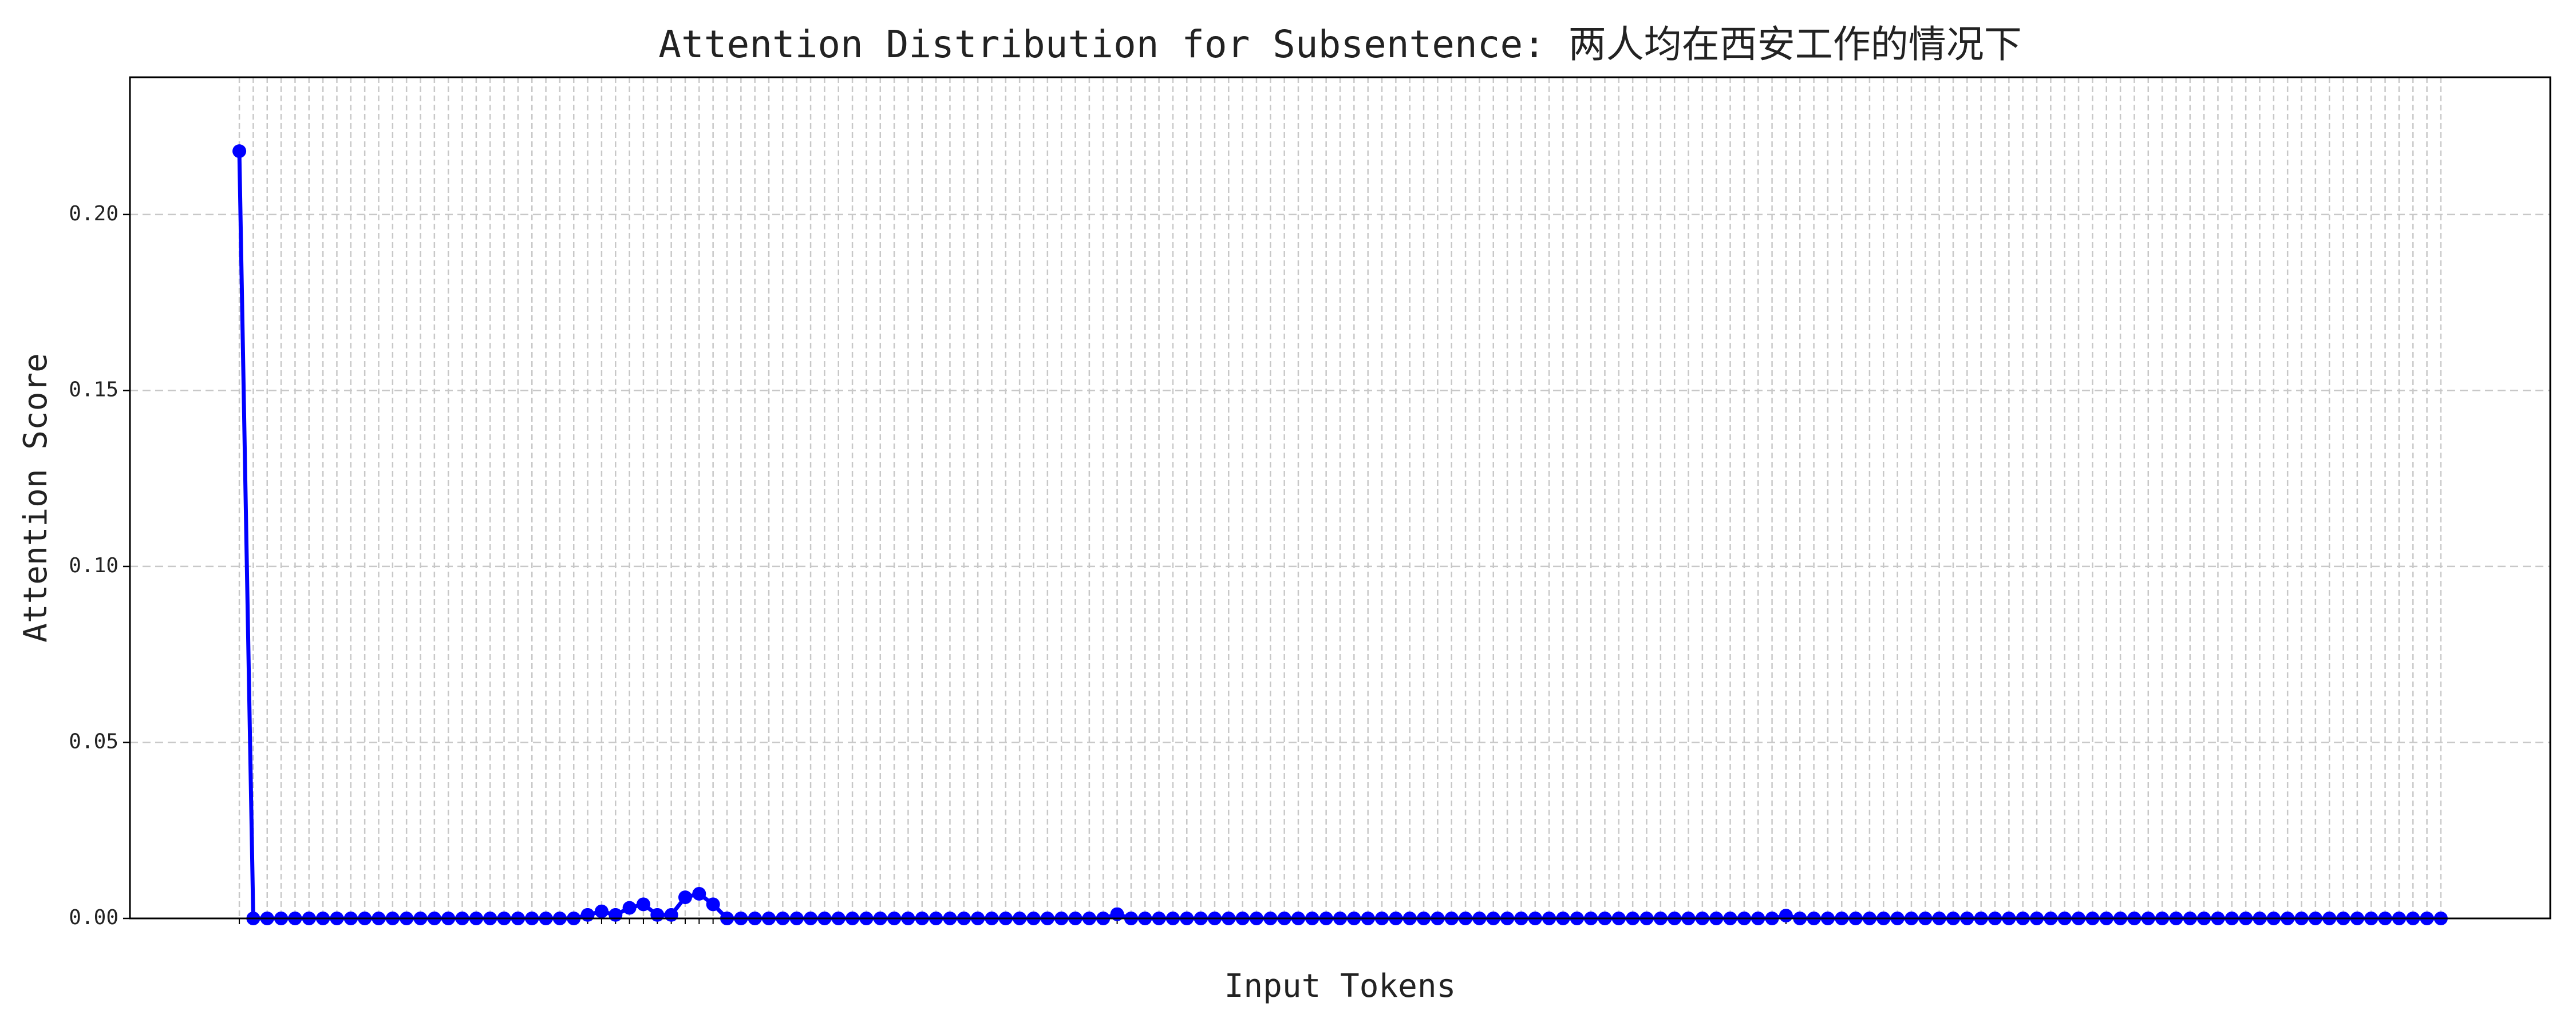  I want to click on x-axis-label: Input Tokens, so click(1340, 986).